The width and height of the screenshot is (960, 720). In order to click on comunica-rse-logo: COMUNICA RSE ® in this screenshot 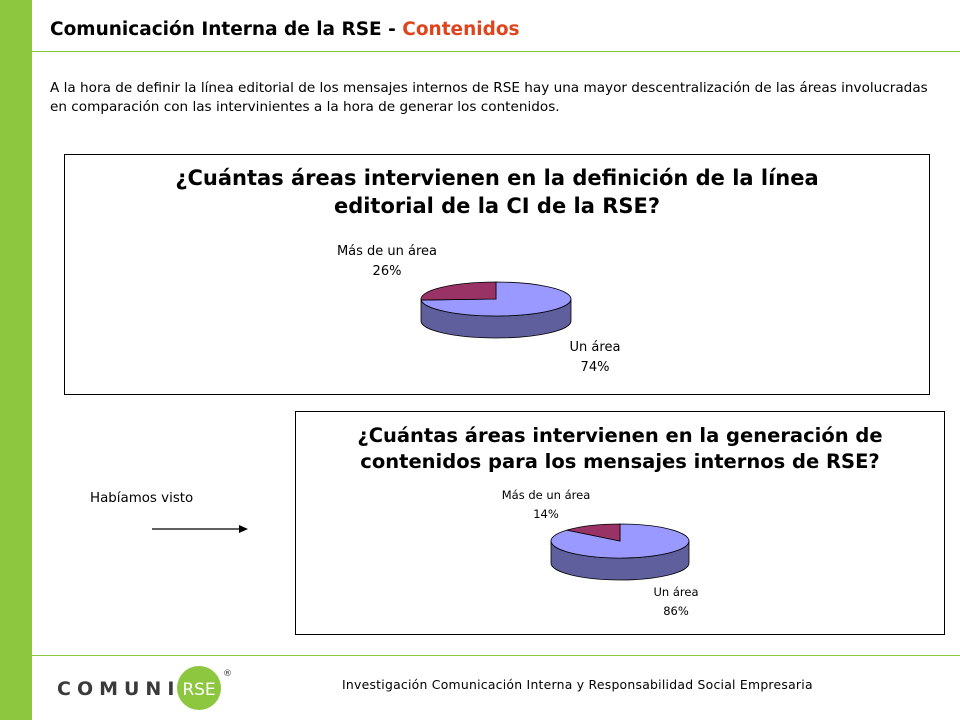, I will do `click(144, 688)`.